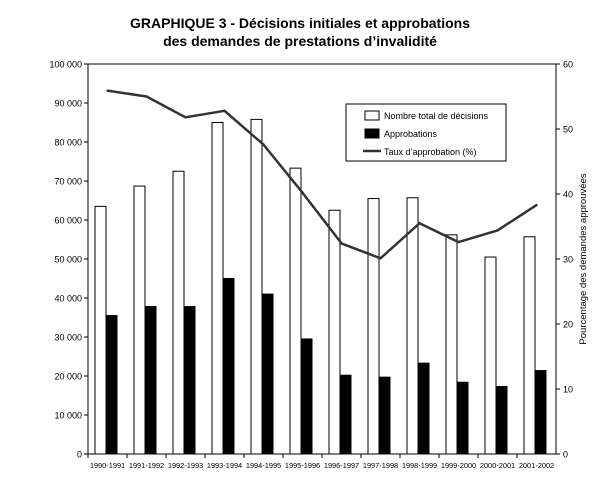  I want to click on y2-axis-title: Pourcentage des demandes approuvées, so click(583, 258).